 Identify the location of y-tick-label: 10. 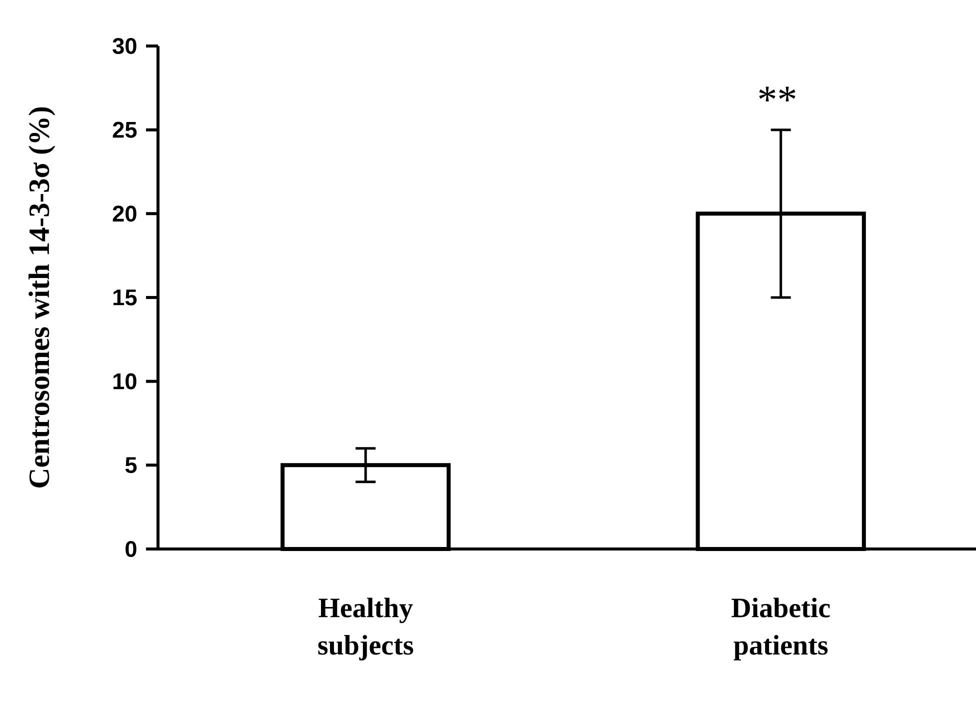
(125, 381).